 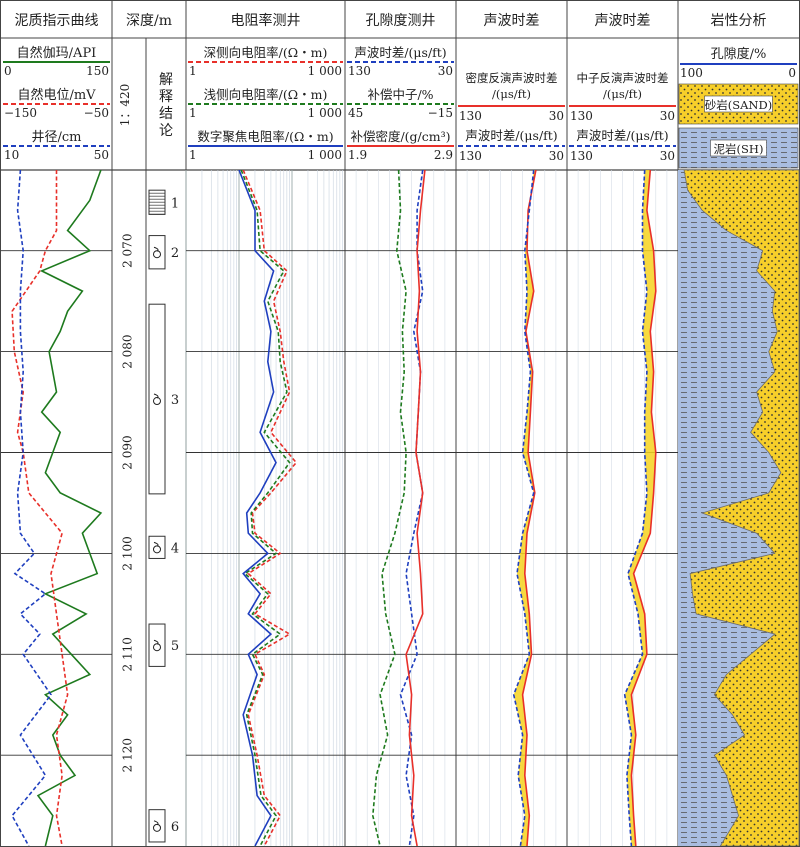 What do you see at coordinates (166, 114) in the screenshot?
I see `conclusion-header-char: 结` at bounding box center [166, 114].